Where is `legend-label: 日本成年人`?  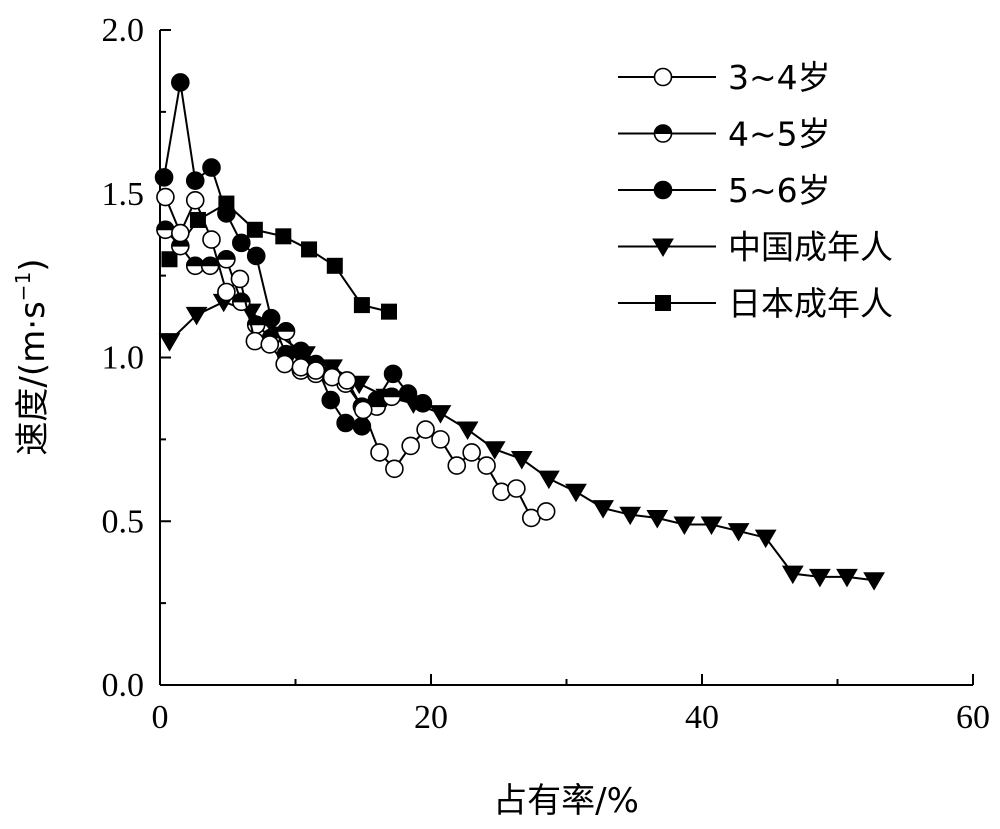
legend-label: 日本成年人 is located at coordinates (810, 303).